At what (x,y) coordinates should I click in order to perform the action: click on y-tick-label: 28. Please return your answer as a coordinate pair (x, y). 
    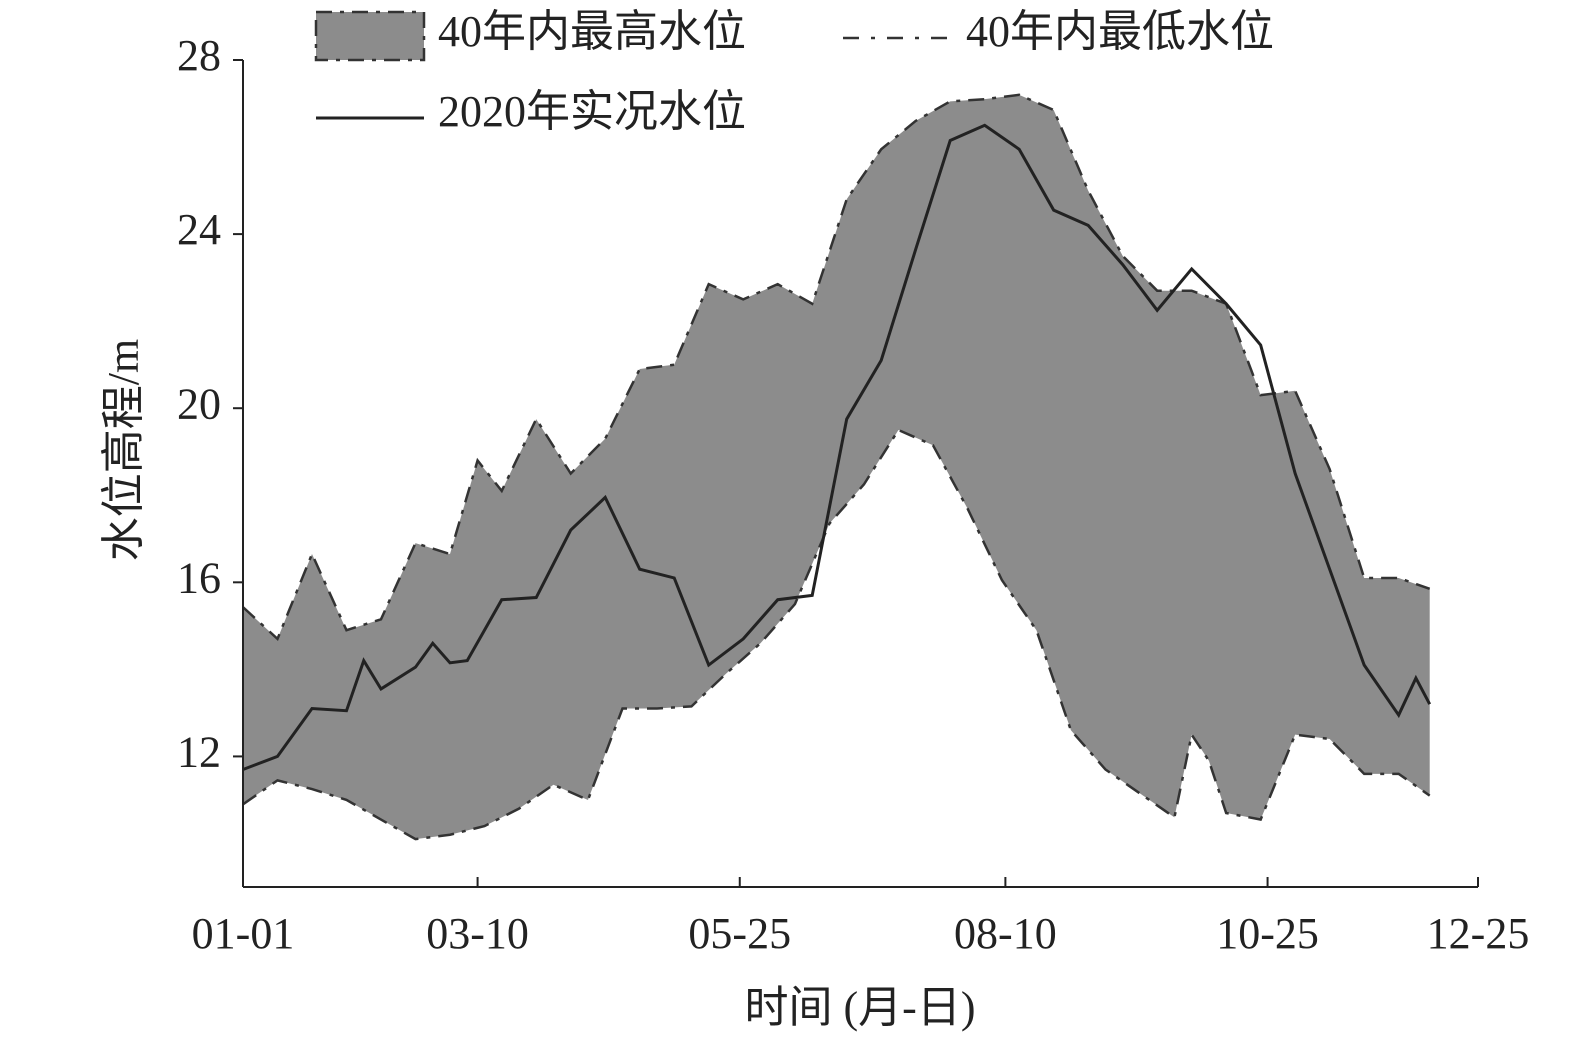
    Looking at the image, I should click on (199, 55).